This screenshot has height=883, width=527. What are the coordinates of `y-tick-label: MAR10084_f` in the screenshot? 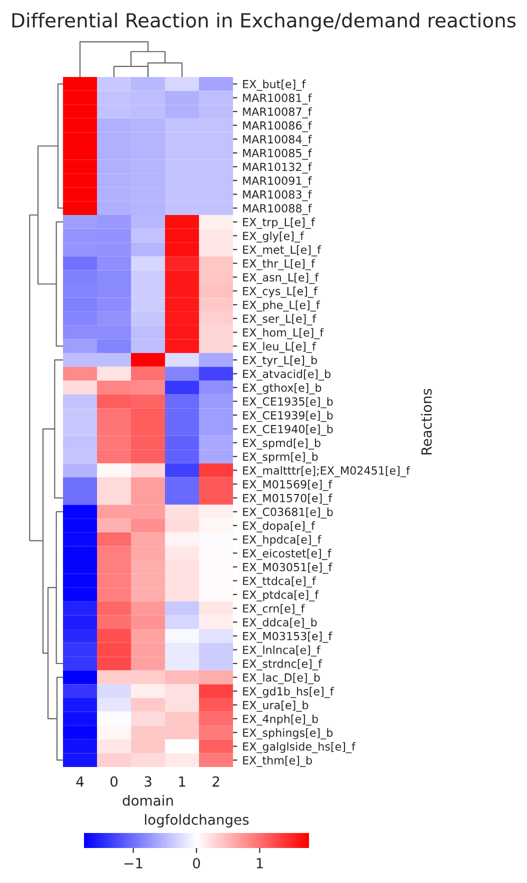 It's located at (277, 140).